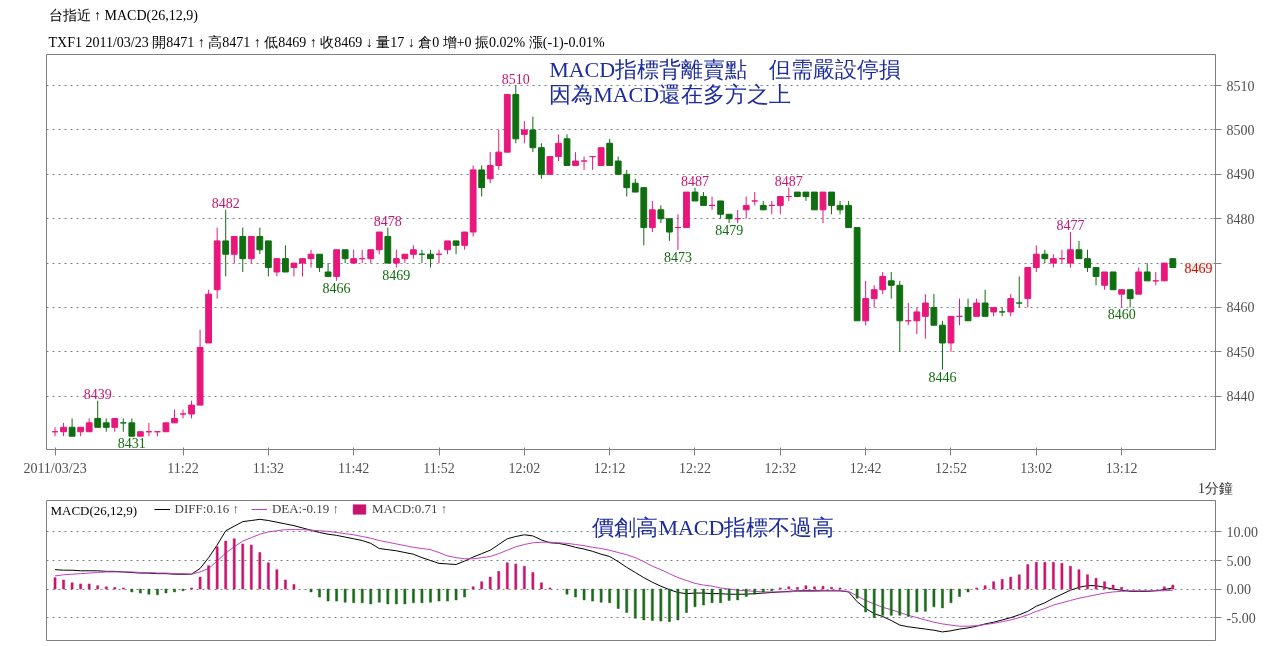 Image resolution: width=1279 pixels, height=646 pixels. Describe the element at coordinates (1121, 468) in the screenshot. I see `x-tick-label: 13:12` at that location.